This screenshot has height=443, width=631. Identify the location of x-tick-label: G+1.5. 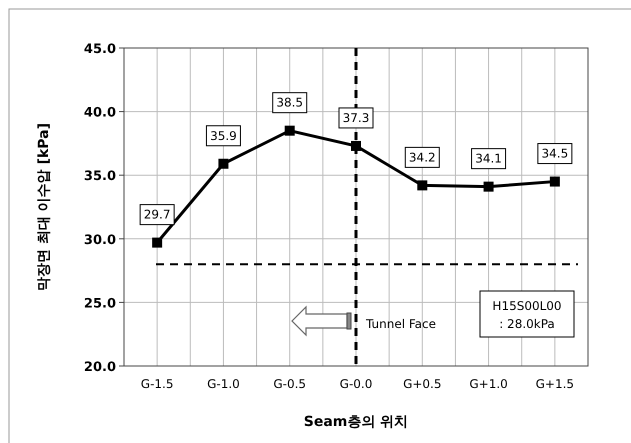
(555, 384).